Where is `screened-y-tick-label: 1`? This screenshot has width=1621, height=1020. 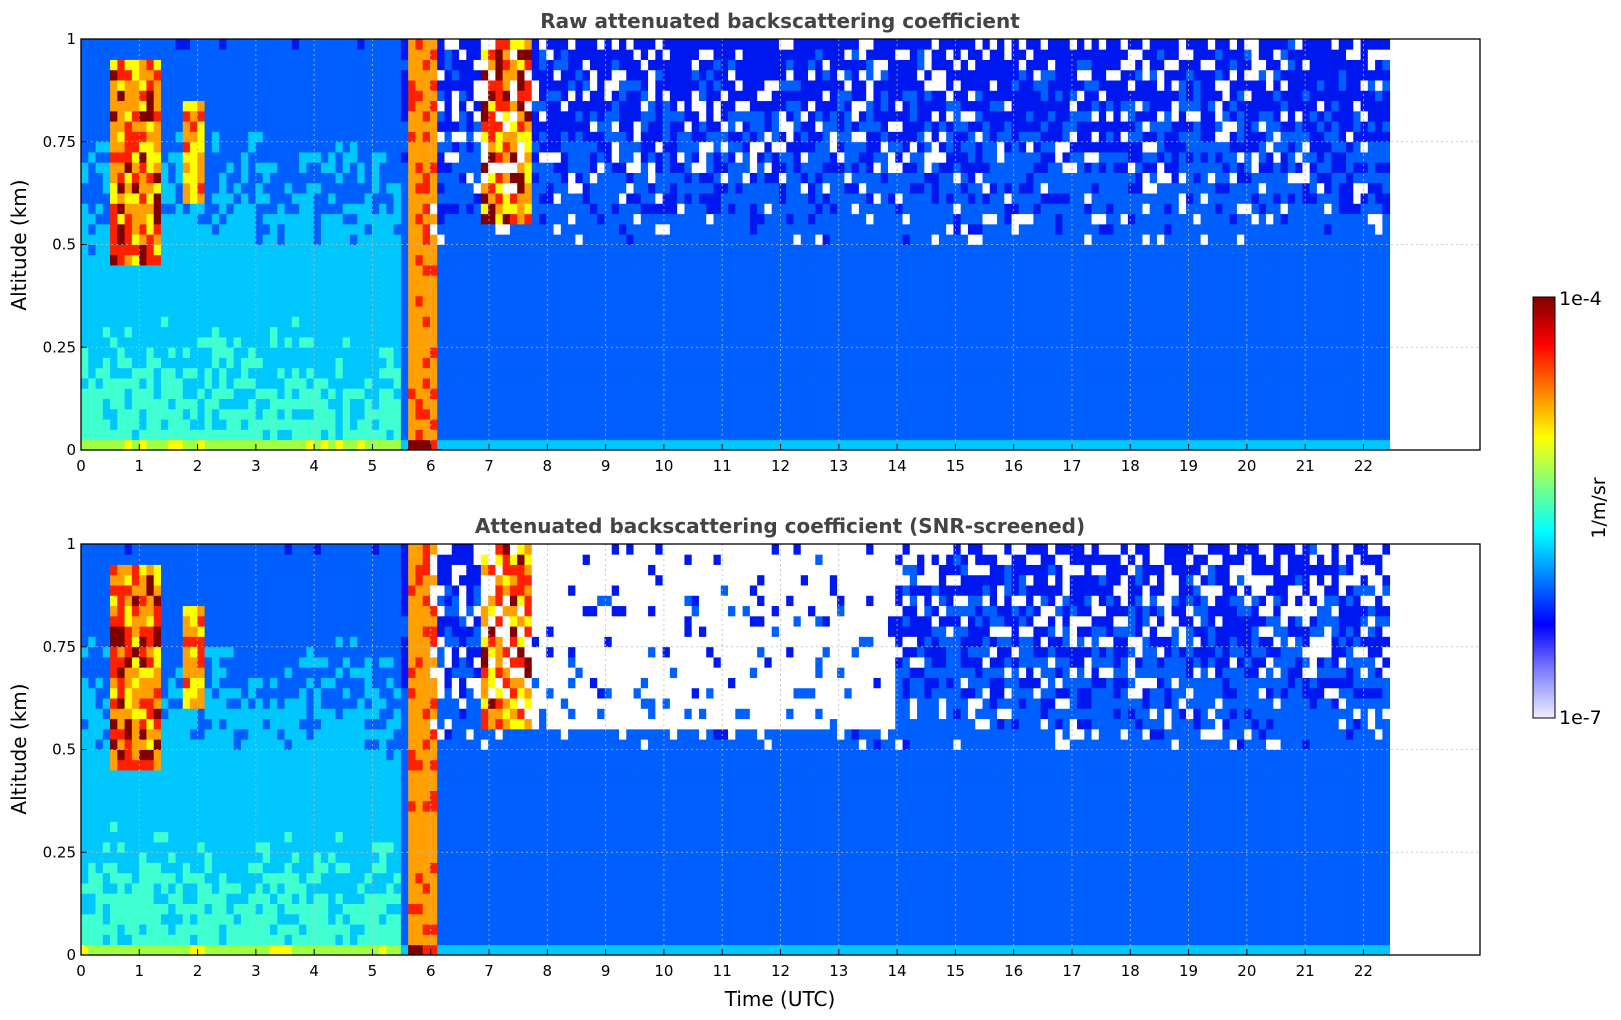
screened-y-tick-label: 1 is located at coordinates (71, 544).